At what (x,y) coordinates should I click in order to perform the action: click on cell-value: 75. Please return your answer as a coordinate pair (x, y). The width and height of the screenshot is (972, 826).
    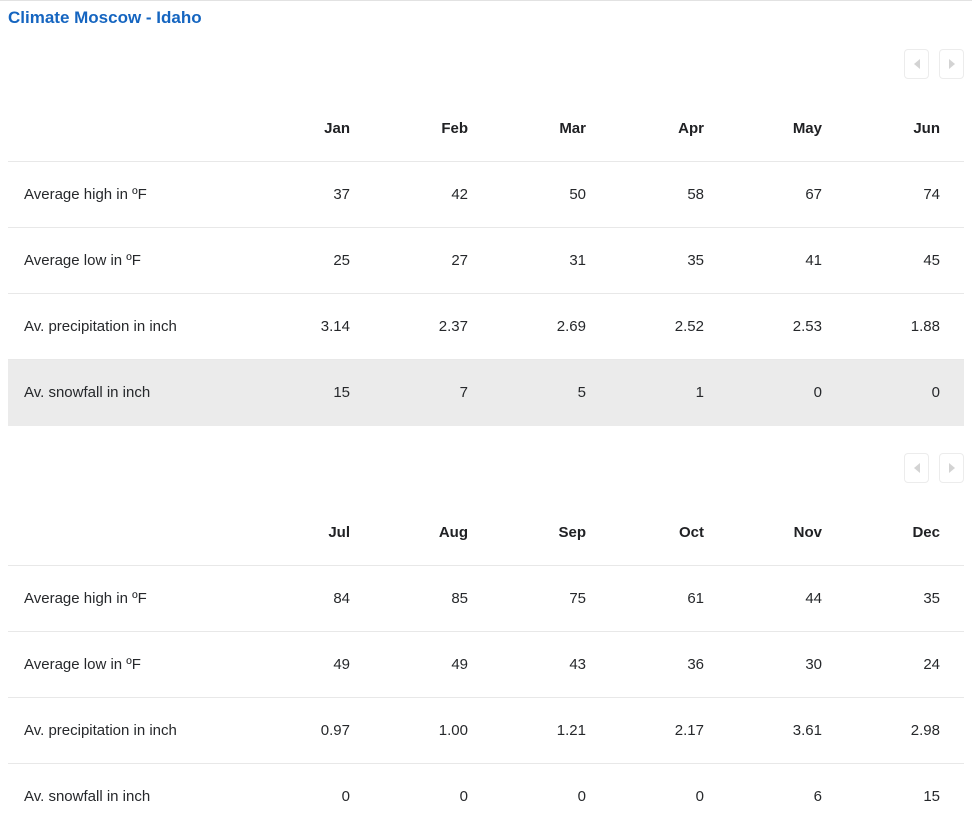
    Looking at the image, I should click on (551, 598).